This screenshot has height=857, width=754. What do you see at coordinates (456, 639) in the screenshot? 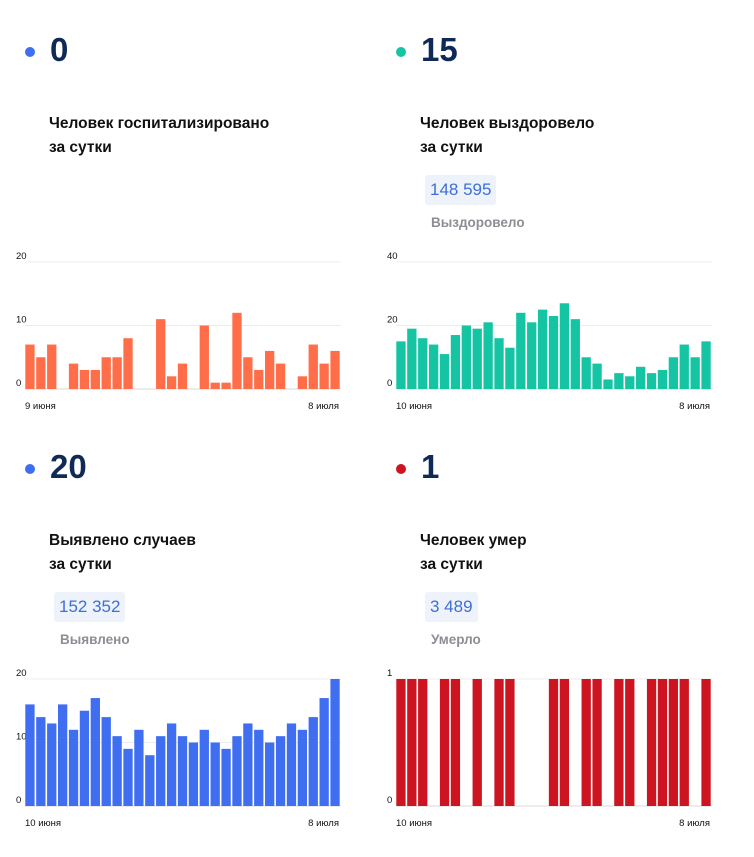
I see `deaths-total-label: Умерло` at bounding box center [456, 639].